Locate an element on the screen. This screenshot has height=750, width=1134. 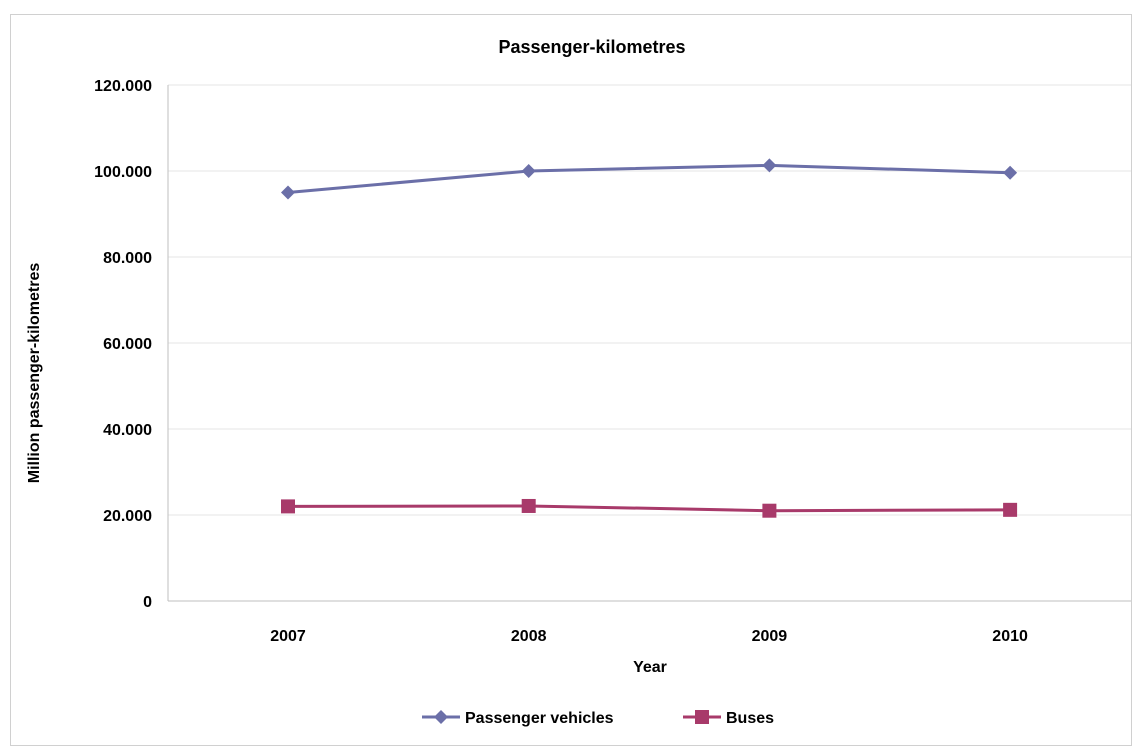
y-tick-labels: 0 20.000 40.000 60.000 80.000 100.000 120.000 is located at coordinates (123, 344).